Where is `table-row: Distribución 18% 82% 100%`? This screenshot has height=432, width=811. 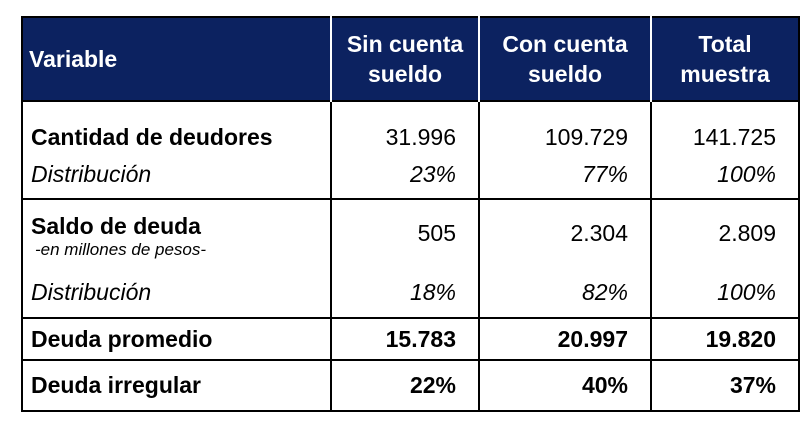 table-row: Distribución 18% 82% 100% is located at coordinates (410, 293).